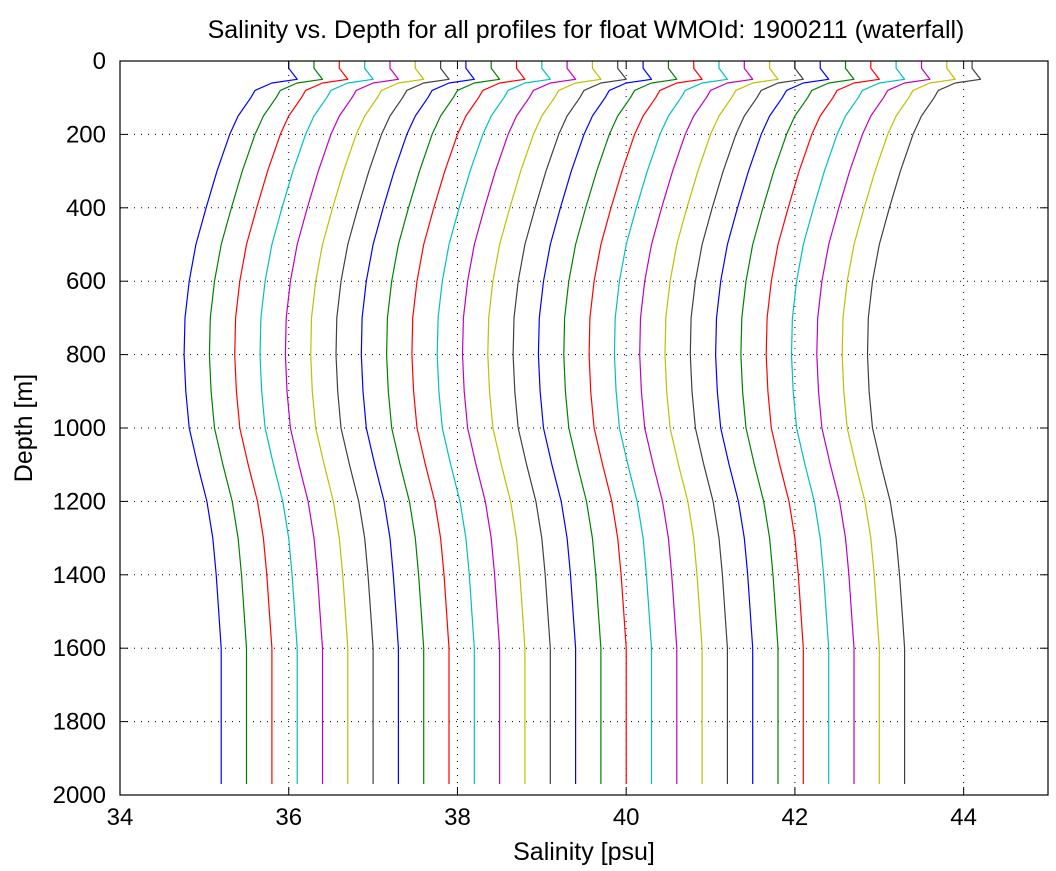 The image size is (1056, 871). I want to click on y-tick-label: 600, so click(86, 281).